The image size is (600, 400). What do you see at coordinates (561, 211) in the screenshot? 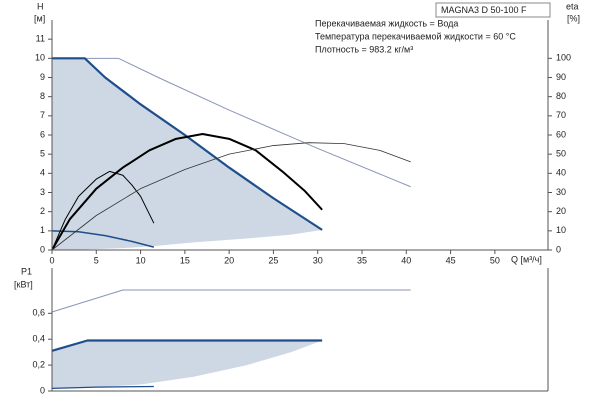
I see `y2-tick-label: 20` at bounding box center [561, 211].